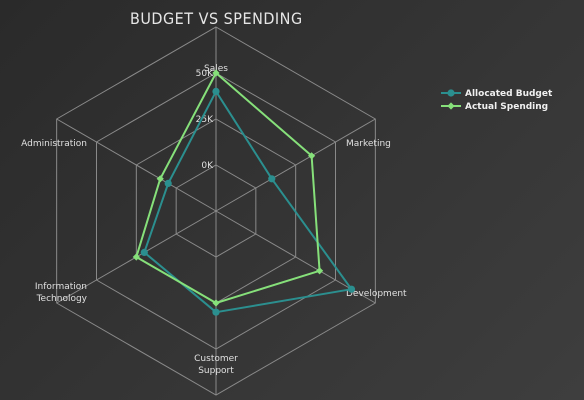 The image size is (584, 400). What do you see at coordinates (61, 293) in the screenshot?
I see `axis-label-information-technology: Information Technology` at bounding box center [61, 293].